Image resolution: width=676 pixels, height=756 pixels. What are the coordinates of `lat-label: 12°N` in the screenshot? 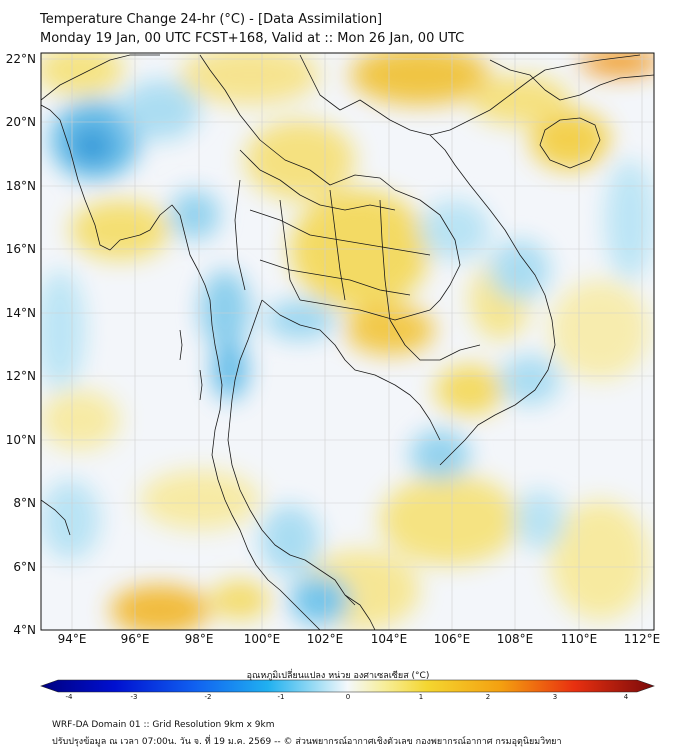 It's located at (20, 376).